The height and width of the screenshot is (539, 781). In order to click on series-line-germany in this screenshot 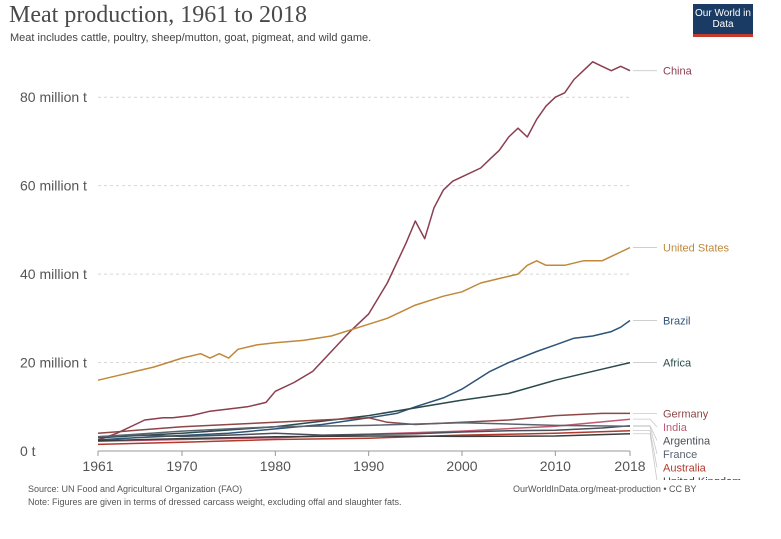, I will do `click(363, 423)`.